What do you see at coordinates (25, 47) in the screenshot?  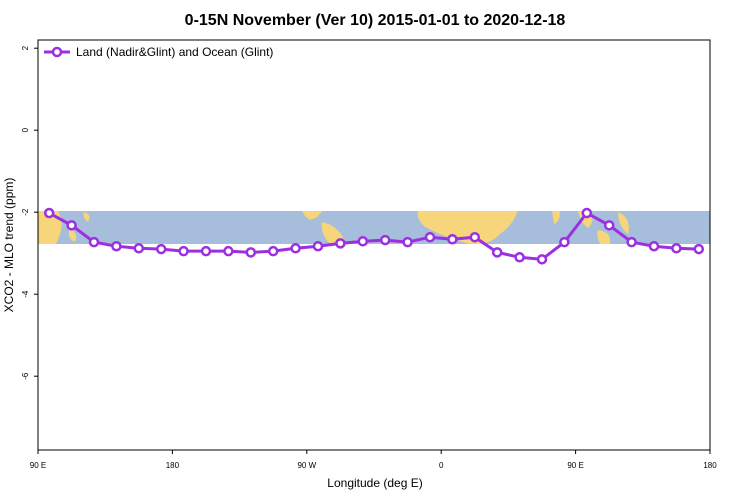 I see `y-tick-label: 2` at bounding box center [25, 47].